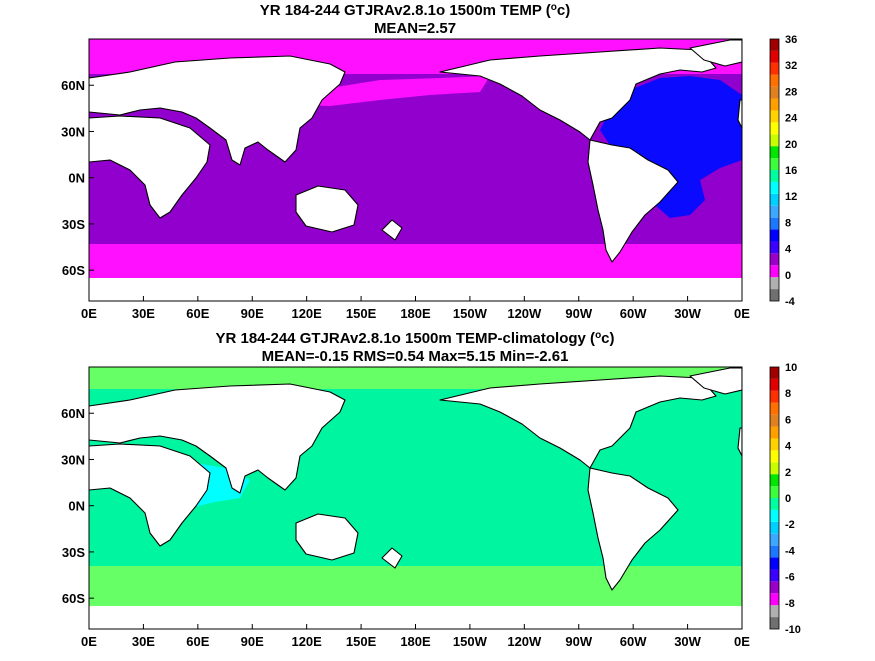 This screenshot has width=875, height=661. I want to click on panel-1-x-tick-label: 120E, so click(306, 313).